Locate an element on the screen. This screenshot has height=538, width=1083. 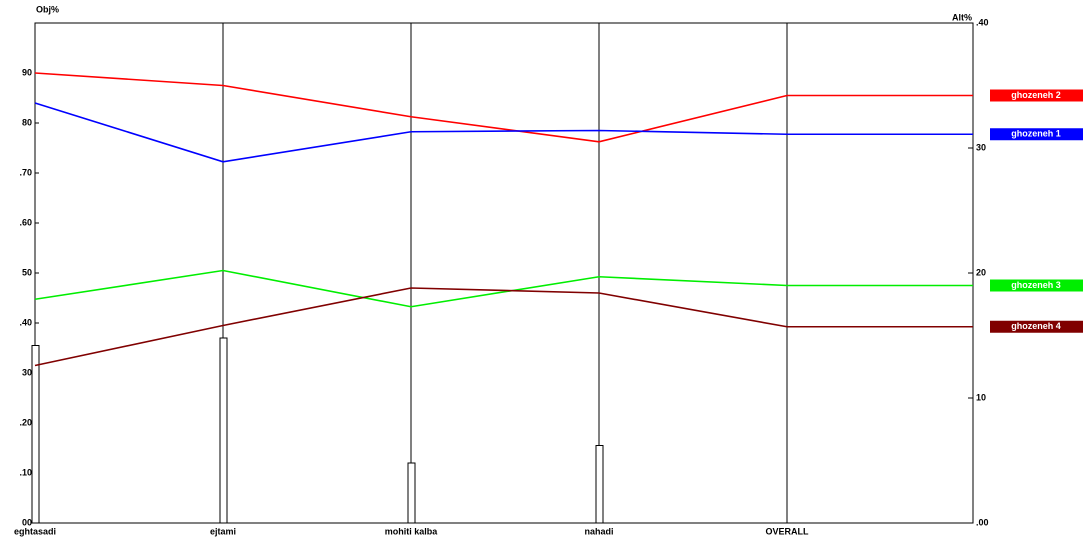
y-tick-label: .10 is located at coordinates (25, 472).